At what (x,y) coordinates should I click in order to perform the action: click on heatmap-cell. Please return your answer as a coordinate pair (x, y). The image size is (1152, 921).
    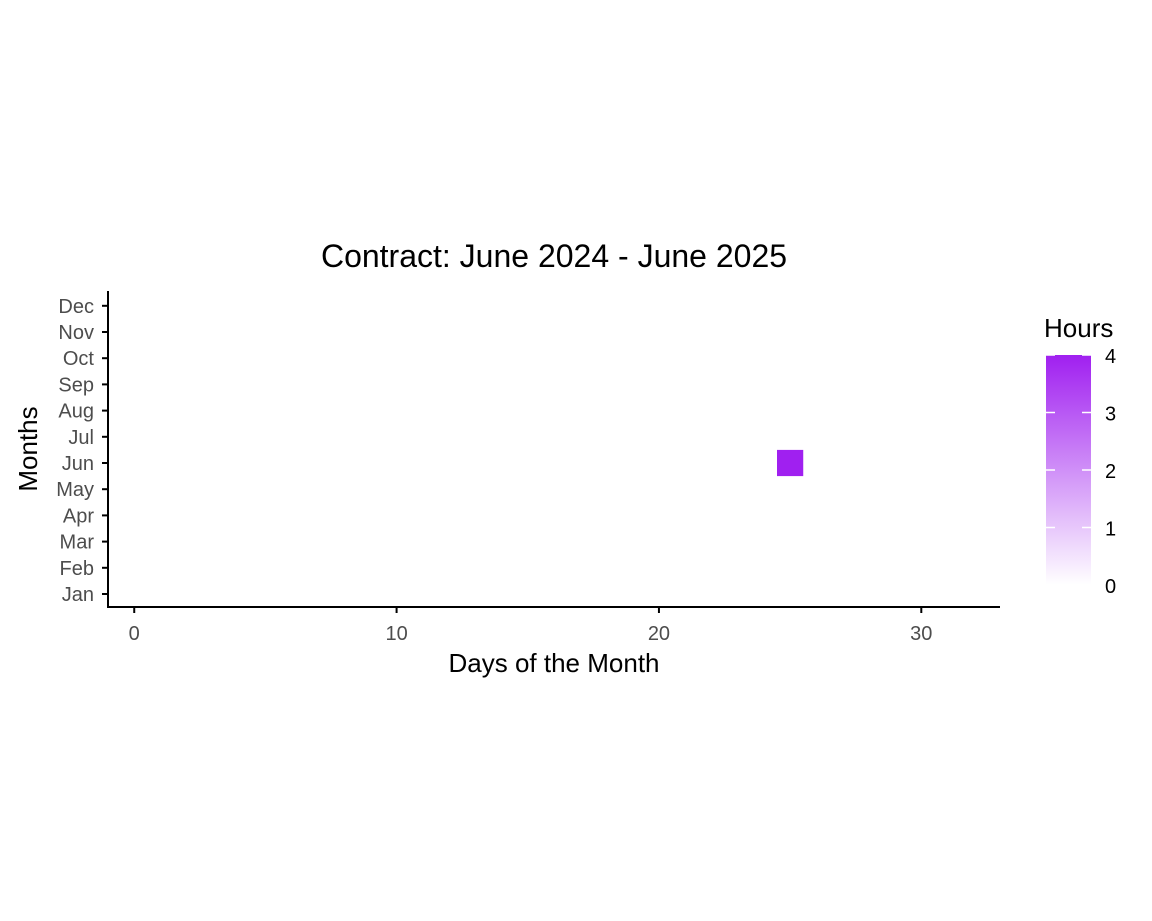
    Looking at the image, I should click on (790, 463).